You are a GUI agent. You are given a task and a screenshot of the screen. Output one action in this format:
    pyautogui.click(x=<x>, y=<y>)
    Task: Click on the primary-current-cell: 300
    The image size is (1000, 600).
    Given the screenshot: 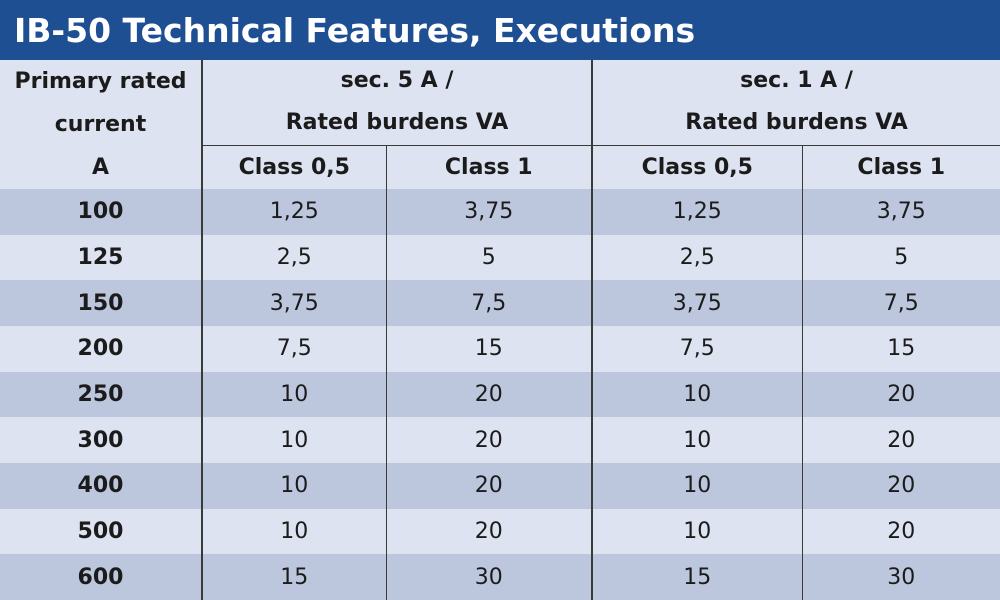 What is the action you would take?
    pyautogui.click(x=101, y=440)
    